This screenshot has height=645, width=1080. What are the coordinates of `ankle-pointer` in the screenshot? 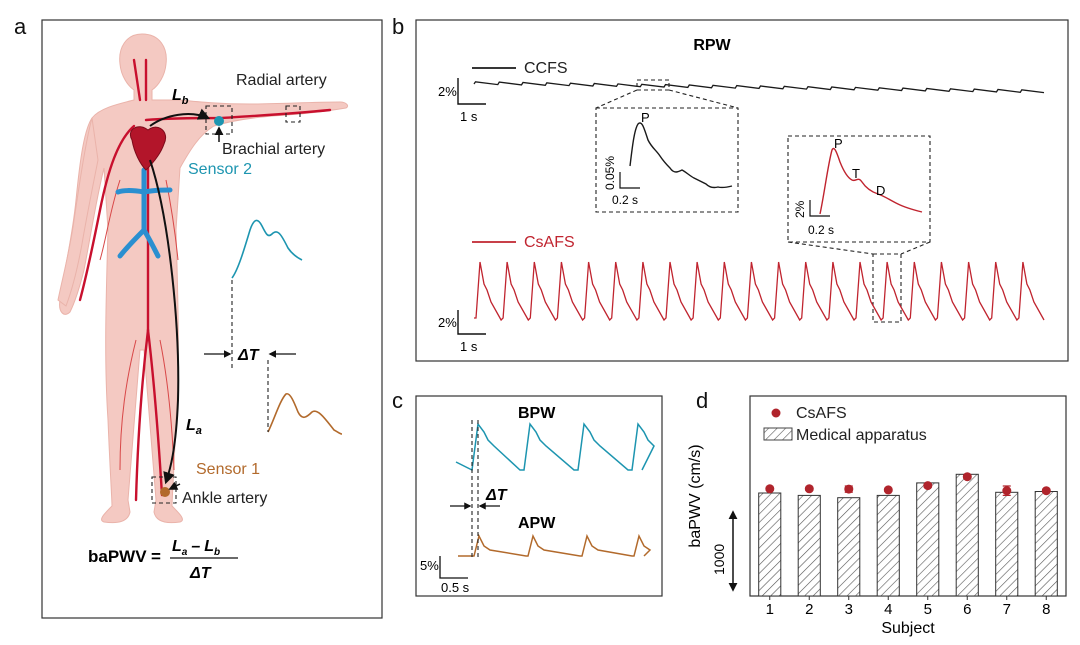 It's located at (174, 485).